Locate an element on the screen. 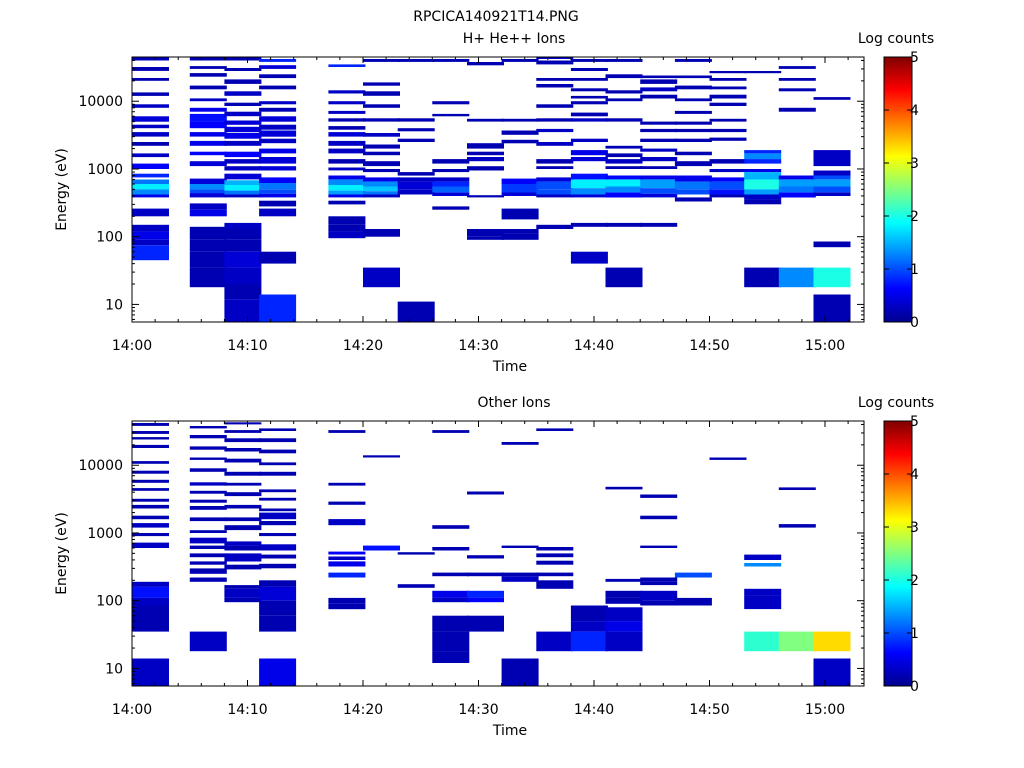 Image resolution: width=1024 pixels, height=768 pixels. colorbar-tick-label: 0 is located at coordinates (914, 323).